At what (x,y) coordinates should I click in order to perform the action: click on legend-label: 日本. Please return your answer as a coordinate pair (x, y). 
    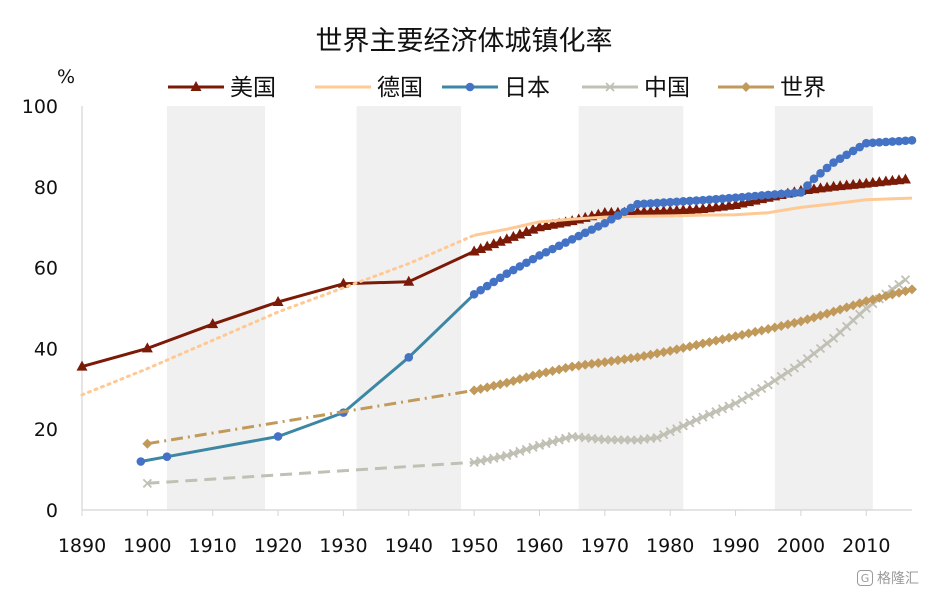
    Looking at the image, I should click on (527, 88).